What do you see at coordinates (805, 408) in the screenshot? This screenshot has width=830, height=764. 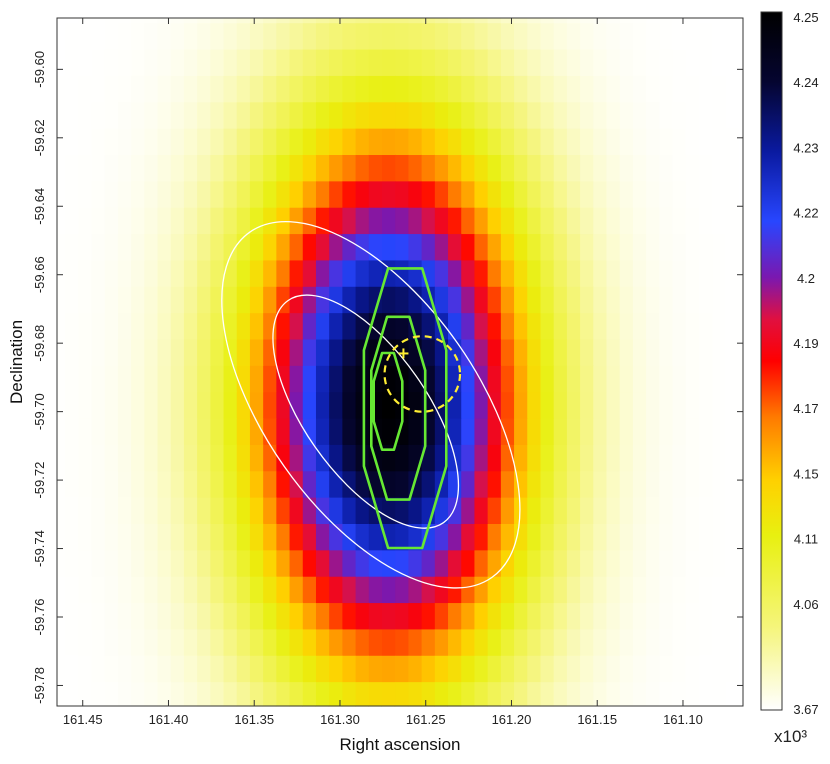 I see `colorbar-tick-label: 4.17` at bounding box center [805, 408].